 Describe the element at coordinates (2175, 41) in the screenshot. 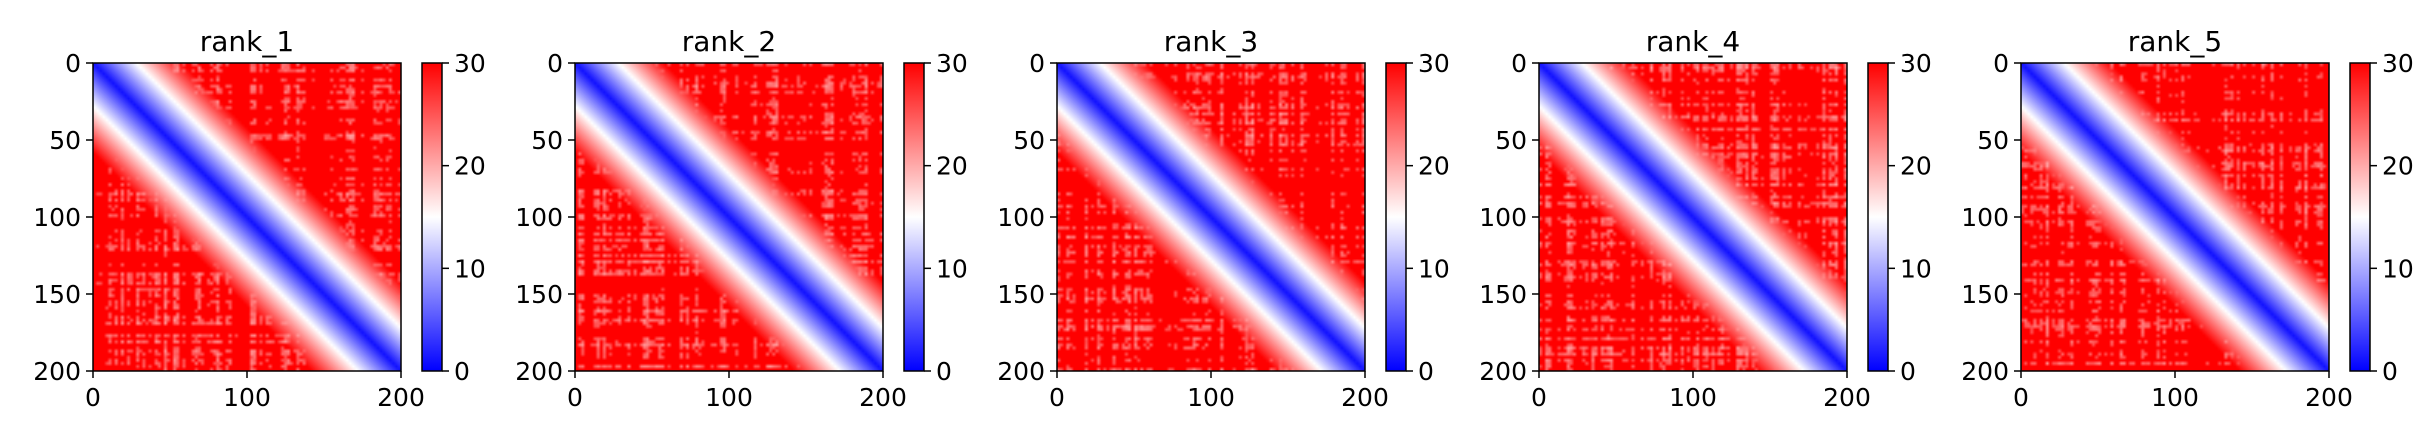

I see `panel-title: rank_5` at that location.